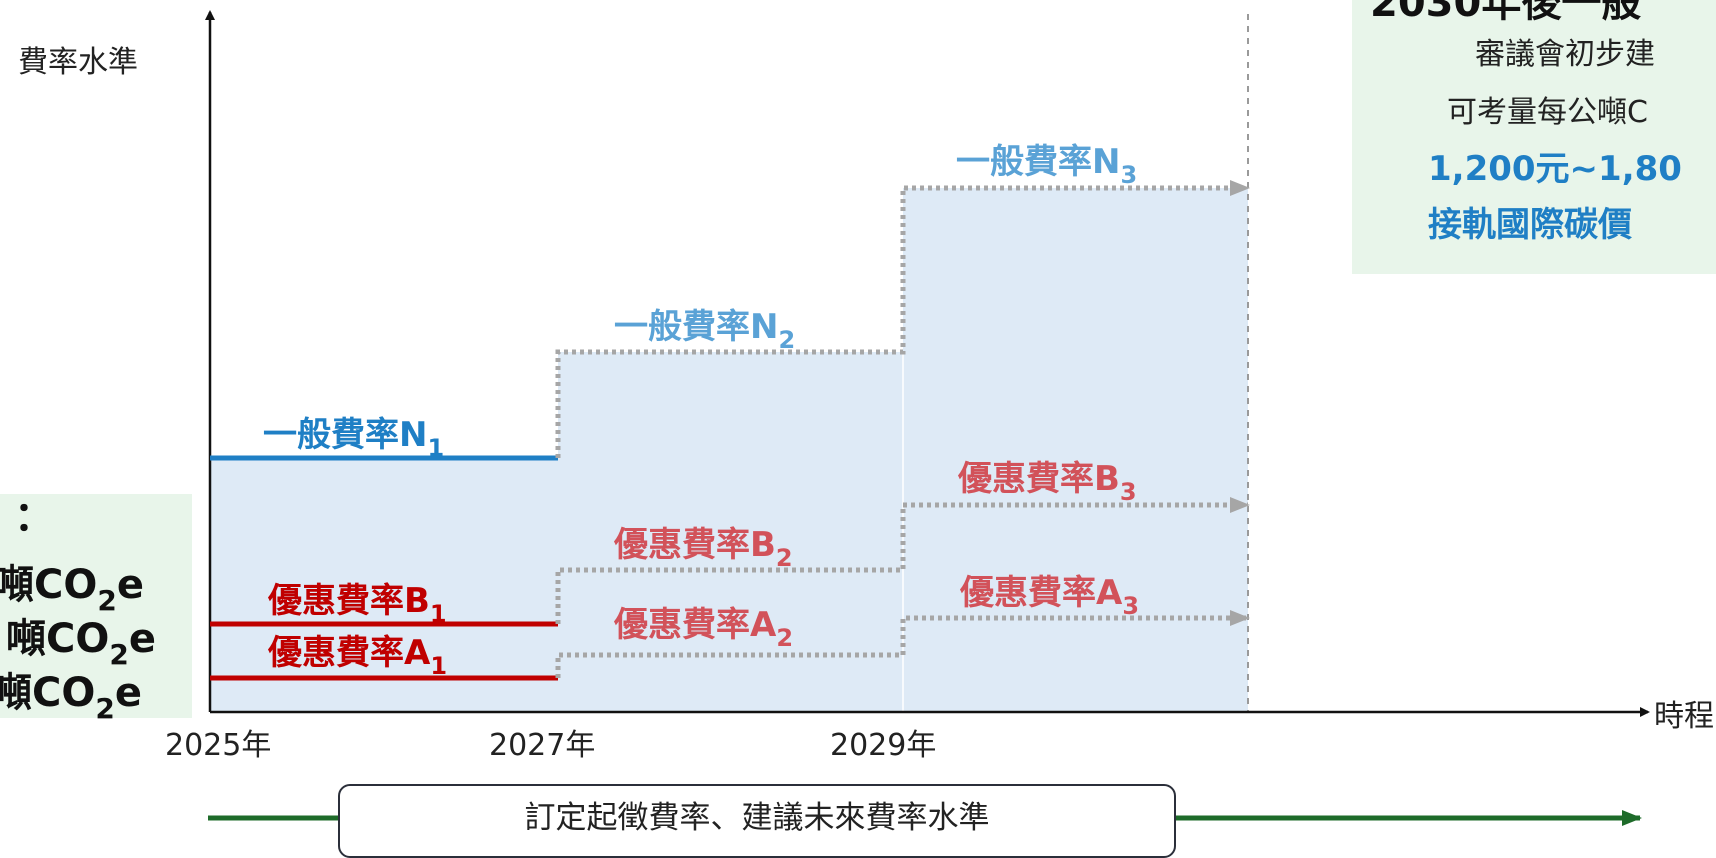 The height and width of the screenshot is (858, 1716). Describe the element at coordinates (353, 438) in the screenshot. I see `rate-label-N1: 一般費率N1` at that location.